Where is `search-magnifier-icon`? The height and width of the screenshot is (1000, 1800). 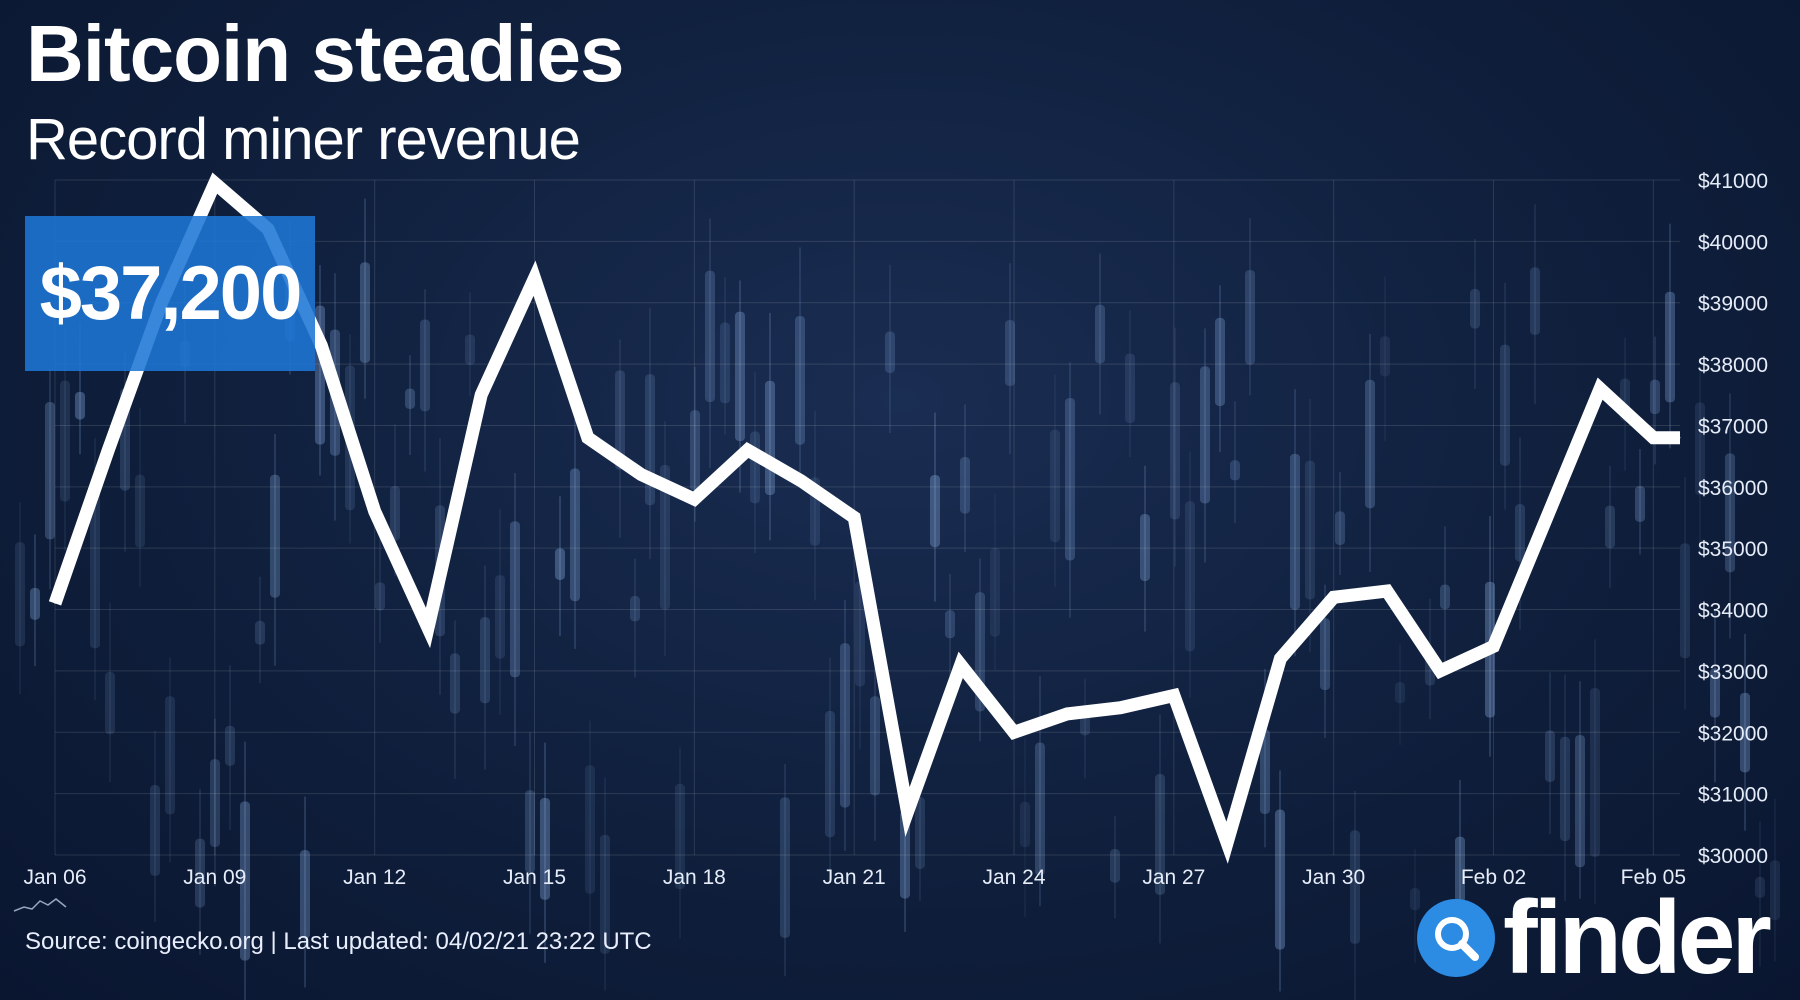
search-magnifier-icon is located at coordinates (1456, 937).